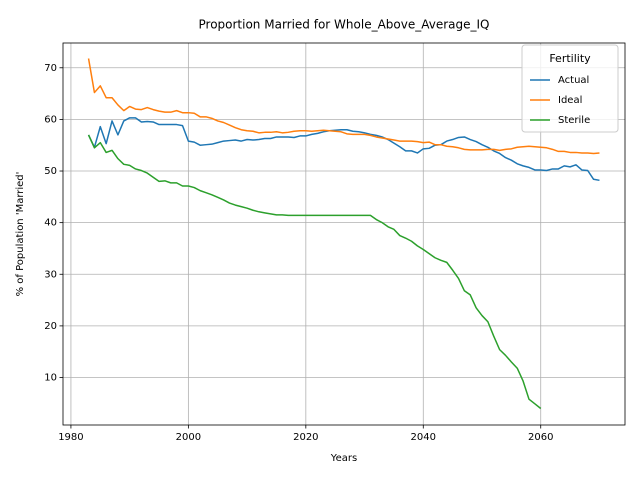  What do you see at coordinates (50, 68) in the screenshot?
I see `y-tick-label: 70` at bounding box center [50, 68].